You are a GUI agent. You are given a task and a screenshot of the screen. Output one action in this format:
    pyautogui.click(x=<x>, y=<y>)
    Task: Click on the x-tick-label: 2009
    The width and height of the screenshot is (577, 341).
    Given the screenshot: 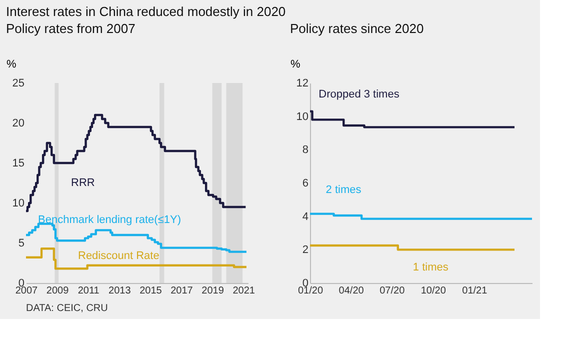 What is the action you would take?
    pyautogui.click(x=58, y=291)
    